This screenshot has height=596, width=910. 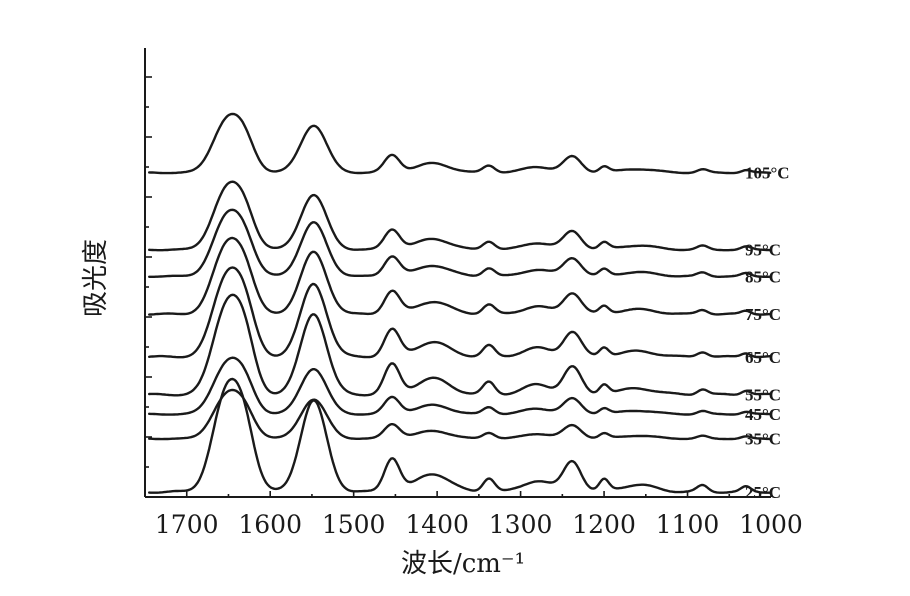 What do you see at coordinates (148, 287) in the screenshot?
I see `y-ticks` at bounding box center [148, 287].